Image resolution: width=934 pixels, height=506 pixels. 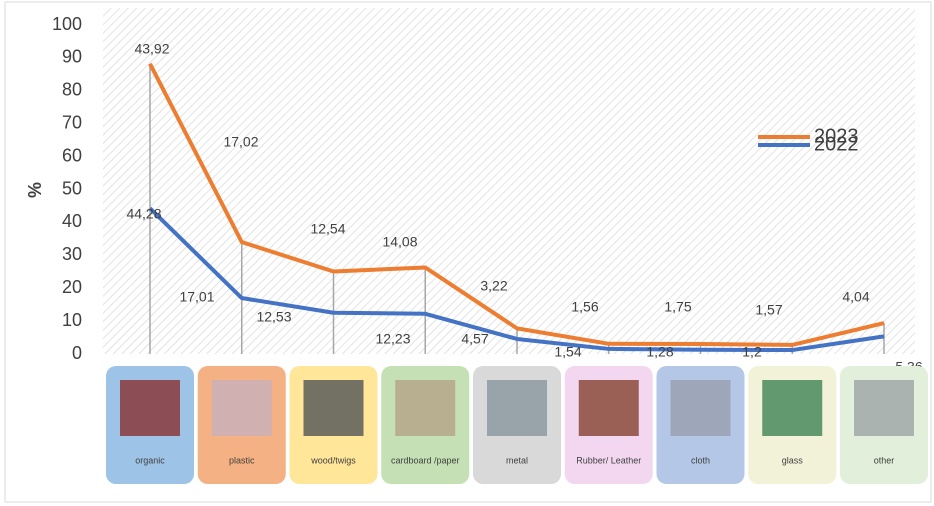 What do you see at coordinates (584, 307) in the screenshot?
I see `data-label: 1,56` at bounding box center [584, 307].